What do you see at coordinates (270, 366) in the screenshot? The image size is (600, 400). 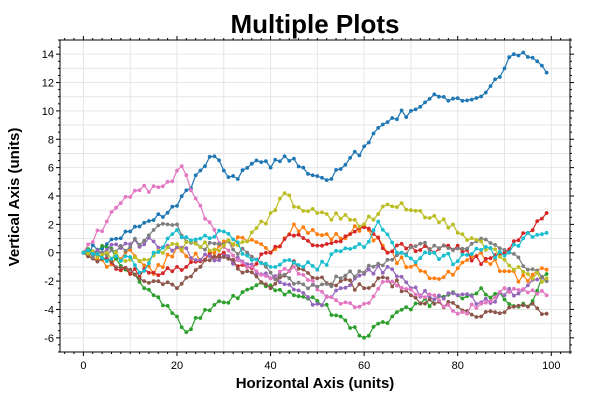 I see `x-tick-label: 40` at bounding box center [270, 366].